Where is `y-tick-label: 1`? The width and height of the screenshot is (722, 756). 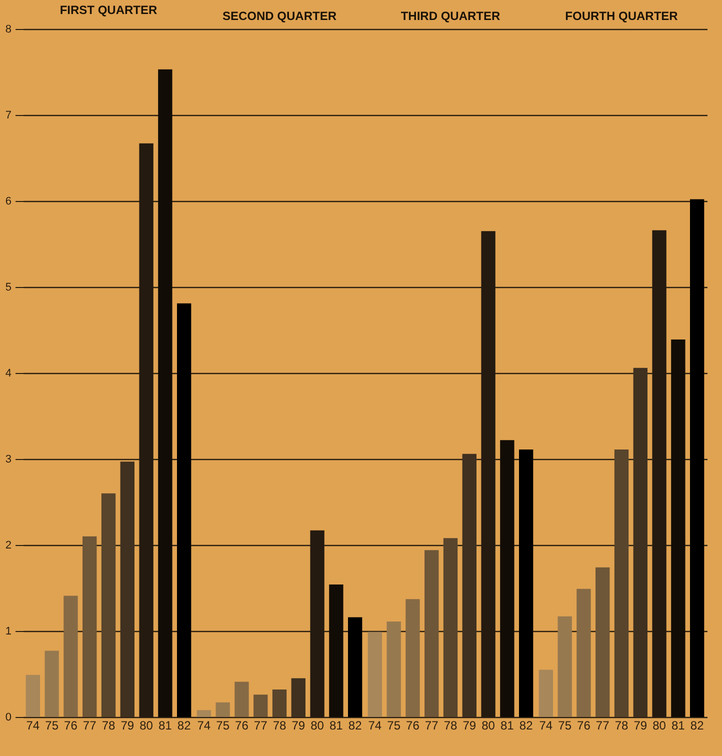 y-tick-label: 1 is located at coordinates (8, 632).